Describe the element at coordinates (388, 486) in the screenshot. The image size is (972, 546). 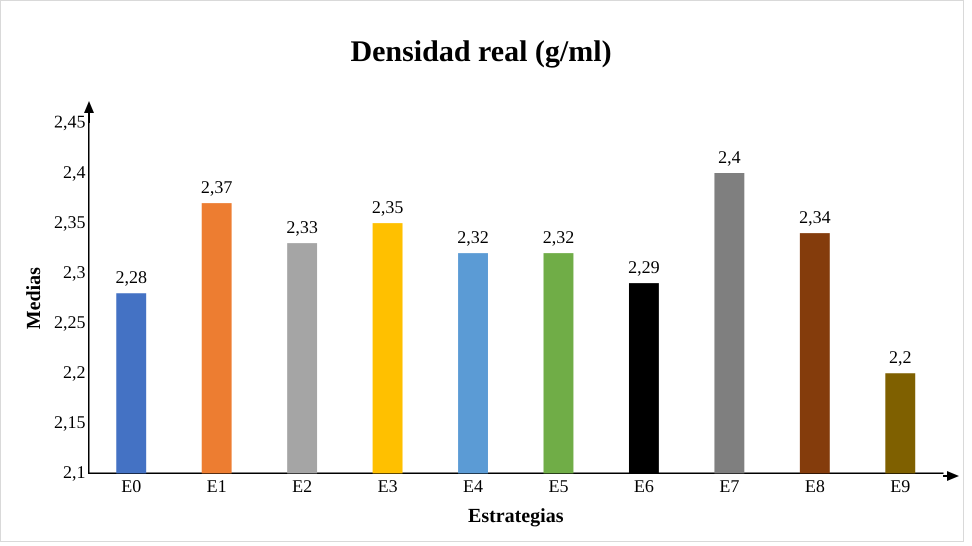
I see `x-tick-label: E3` at that location.